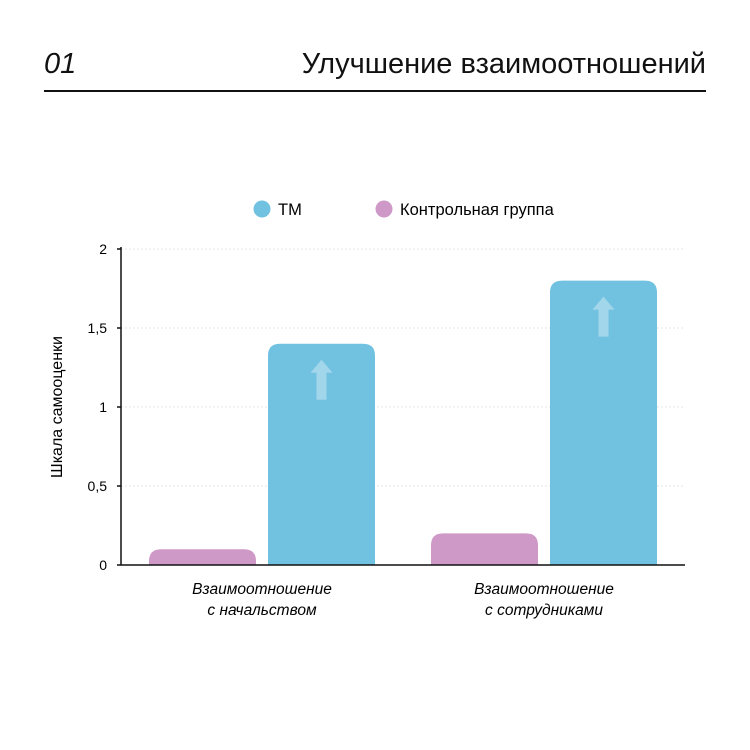 This screenshot has width=750, height=750. I want to click on x-tick-label: с сотрудниками, so click(544, 610).